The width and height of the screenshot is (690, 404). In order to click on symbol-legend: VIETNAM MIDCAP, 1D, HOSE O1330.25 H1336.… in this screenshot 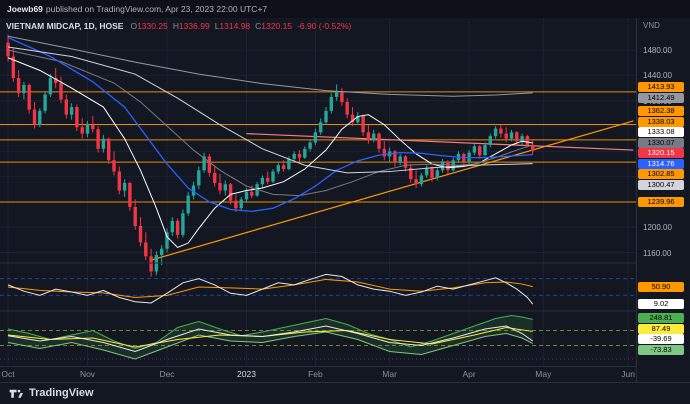, I will do `click(178, 26)`.